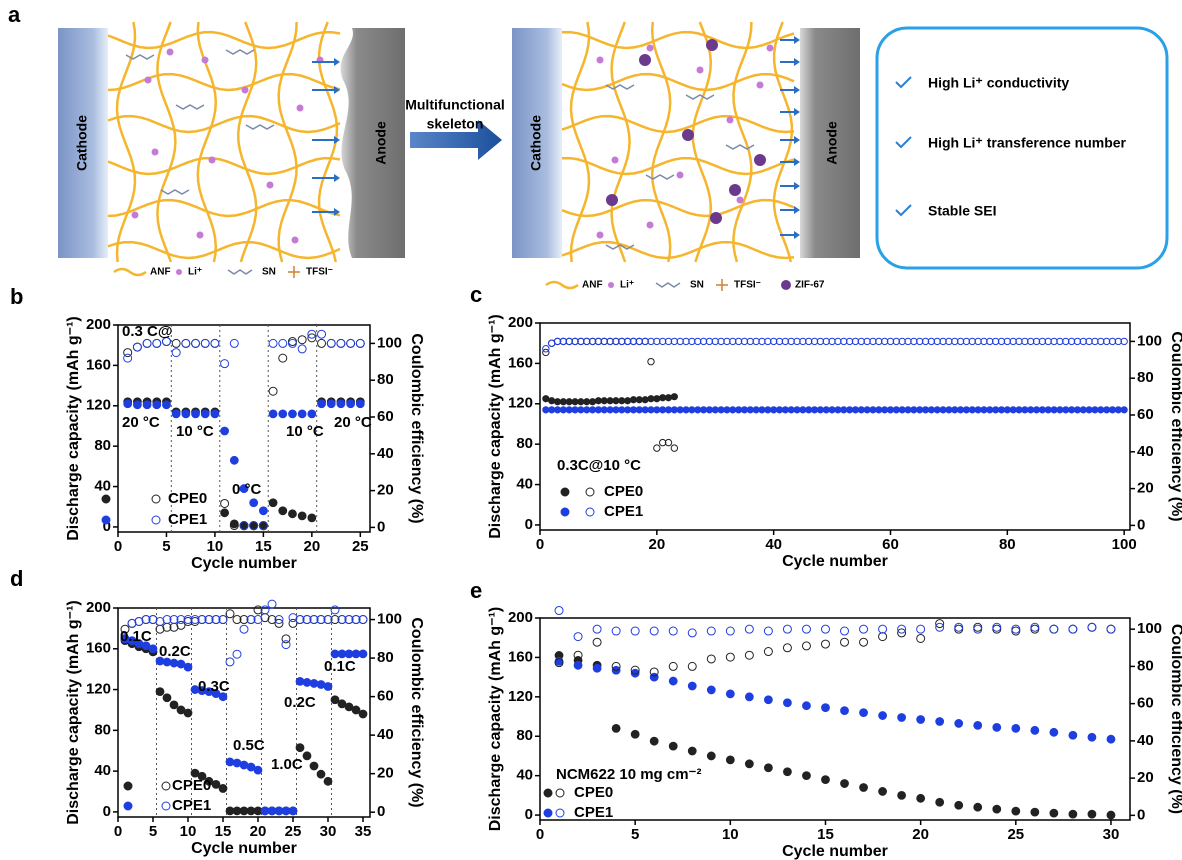  What do you see at coordinates (107, 526) in the screenshot?
I see `y-tick-label: 0` at bounding box center [107, 526].